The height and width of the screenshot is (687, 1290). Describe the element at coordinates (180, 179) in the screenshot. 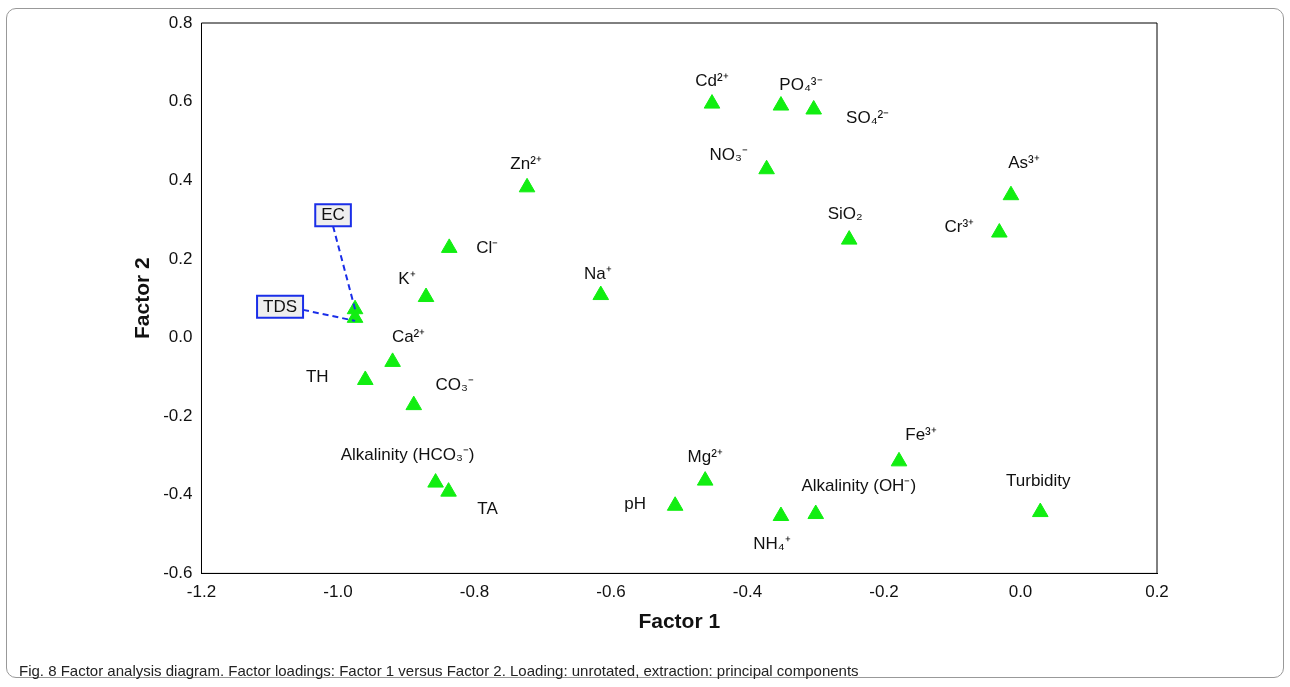

I see `y-tick-label: 0.4` at that location.